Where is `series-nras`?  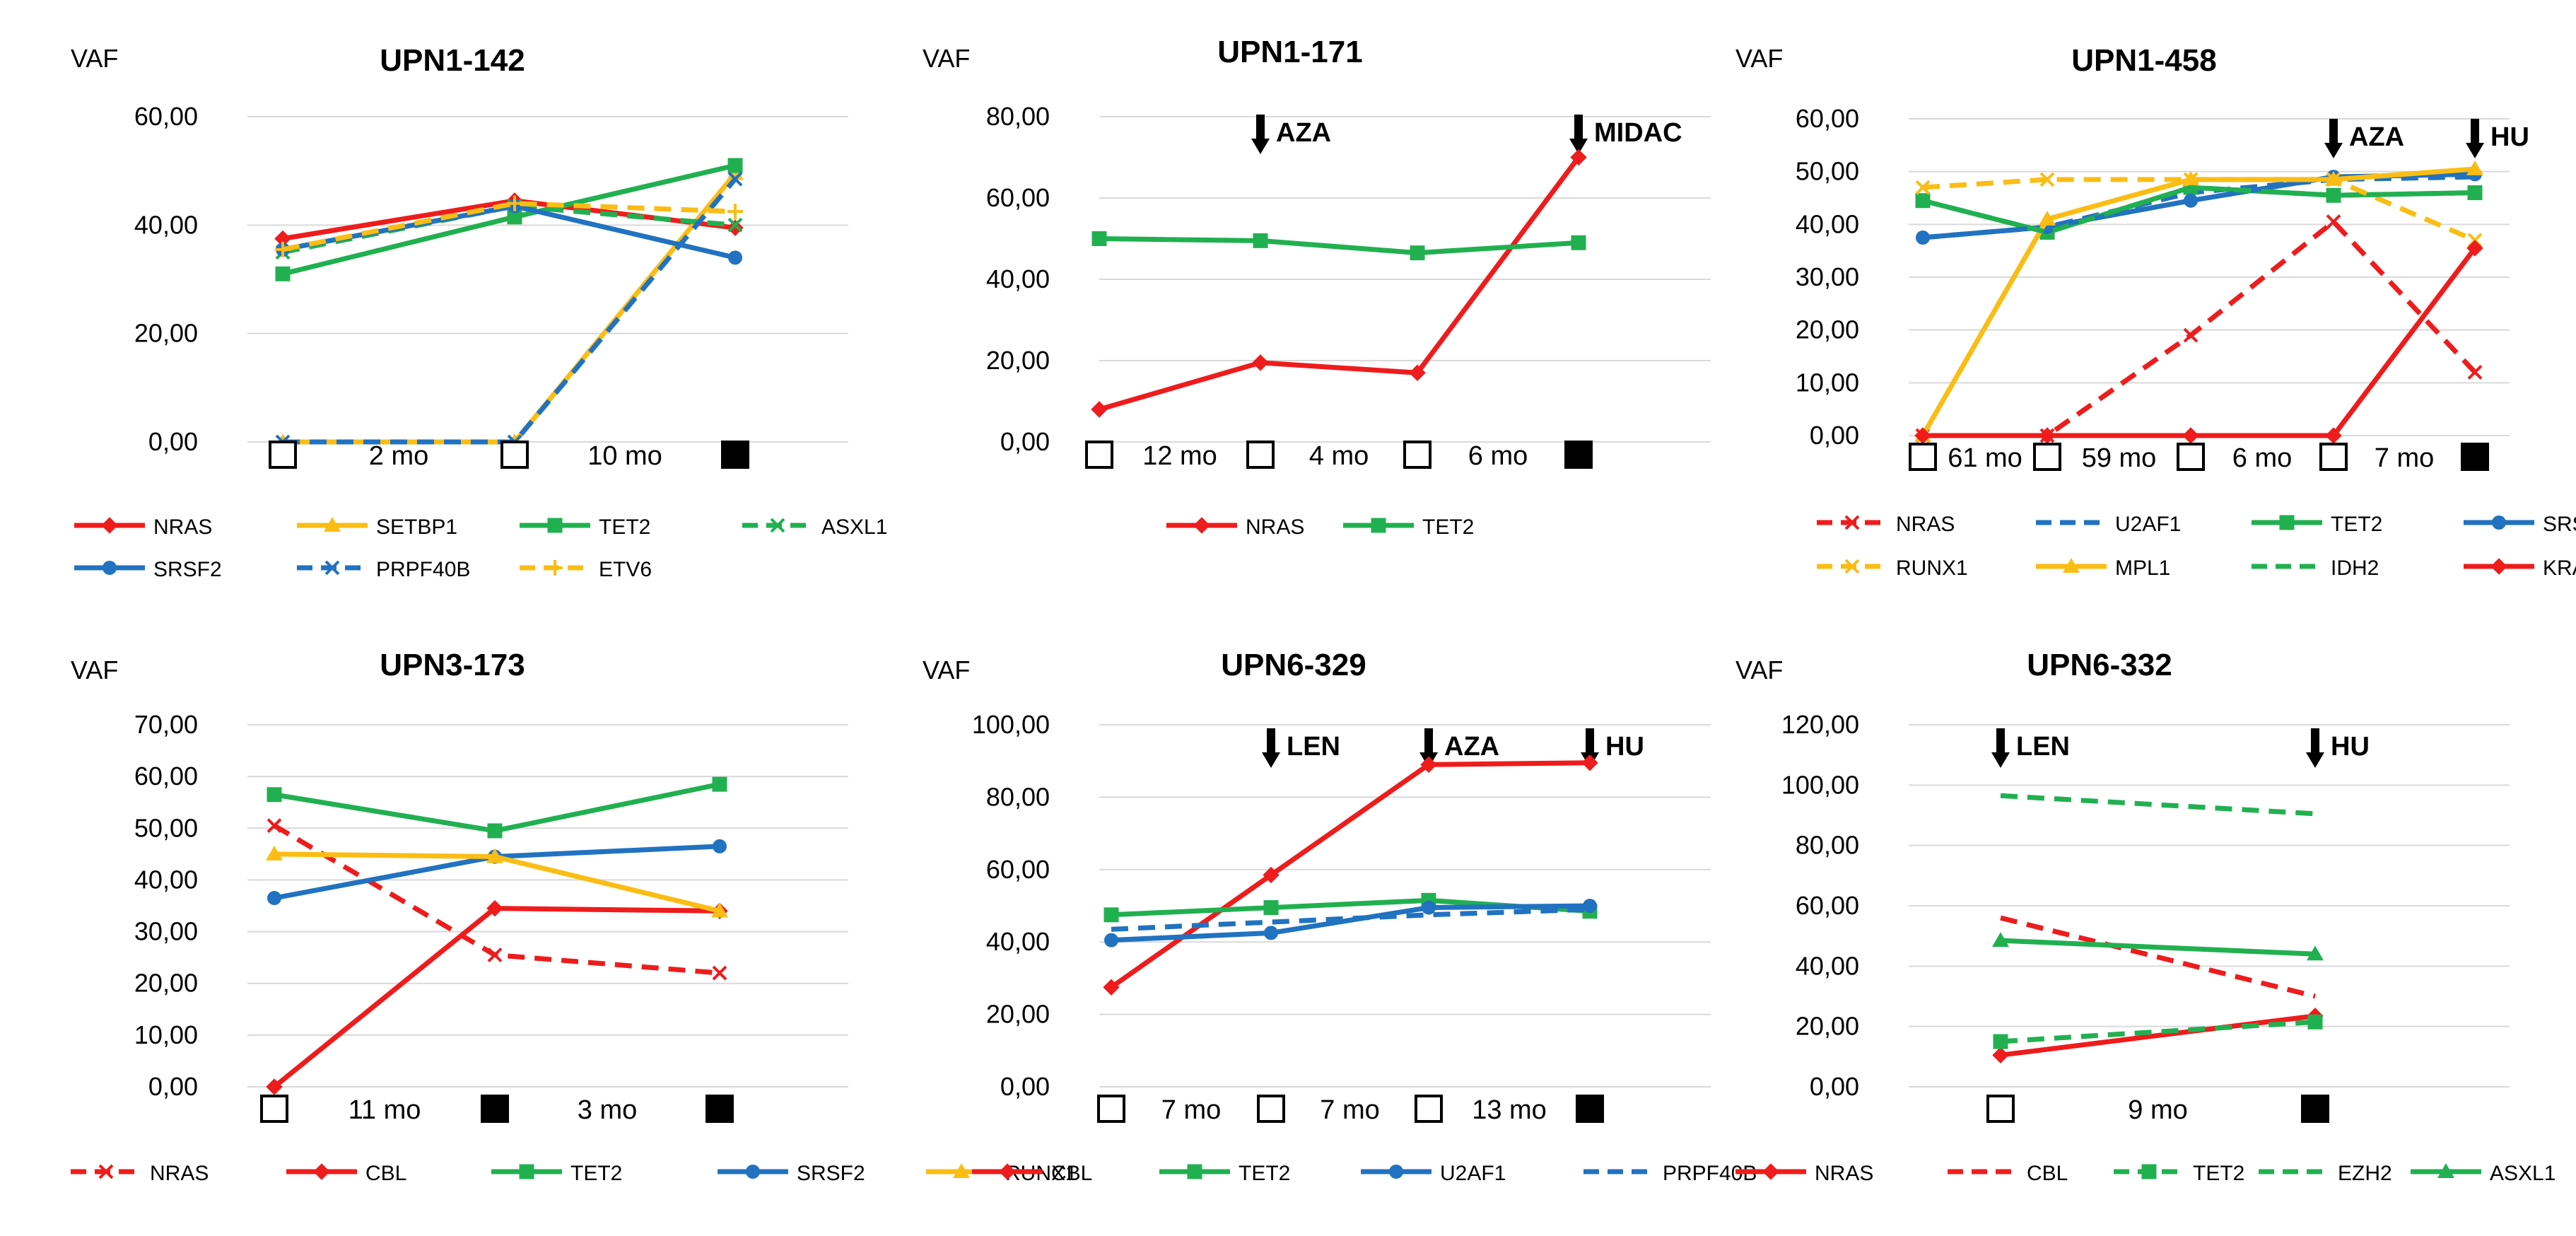
series-nras is located at coordinates (1339, 283).